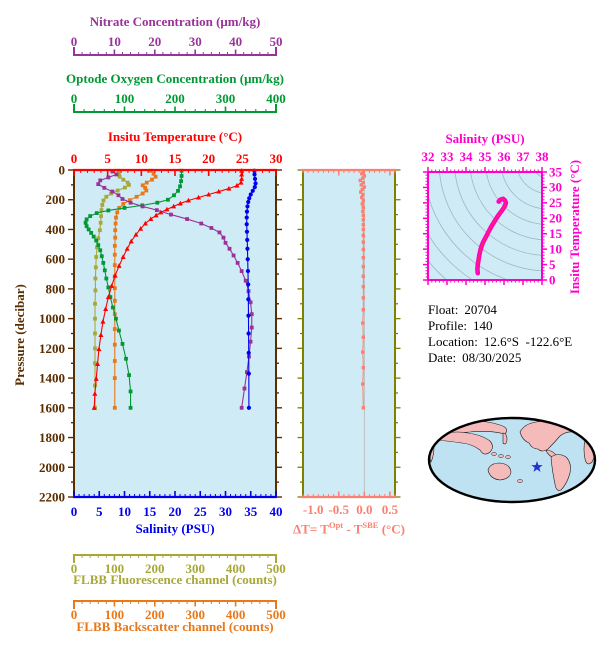  What do you see at coordinates (492, 357) in the screenshot?
I see `date-value: 08/30/2025` at bounding box center [492, 357].